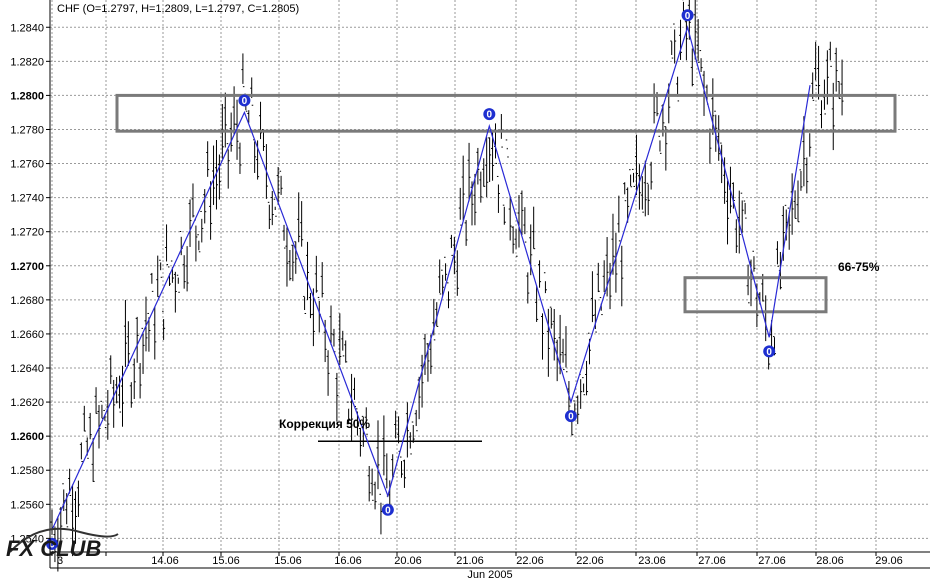 The height and width of the screenshot is (582, 940). I want to click on x-tick-label: 29.06, so click(889, 561).